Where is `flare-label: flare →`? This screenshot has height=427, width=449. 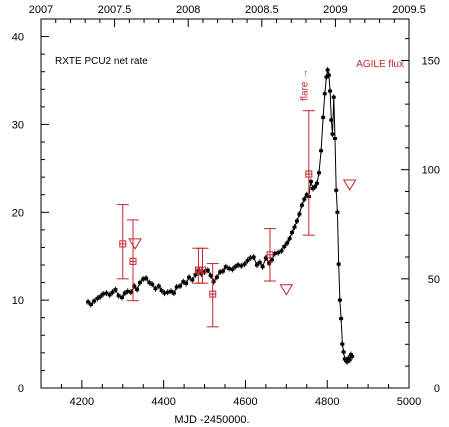 flare-label: flare → is located at coordinates (305, 85).